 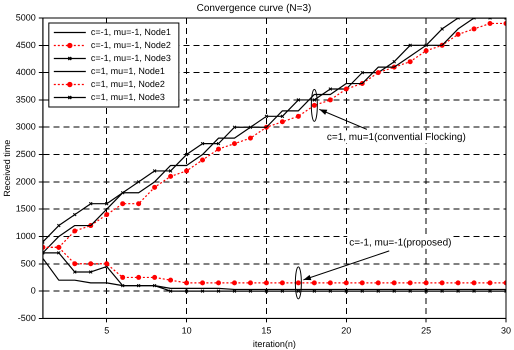 What do you see at coordinates (130, 31) in the screenshot?
I see `legend-label: c=-1, mu=-1, Node1` at bounding box center [130, 31].